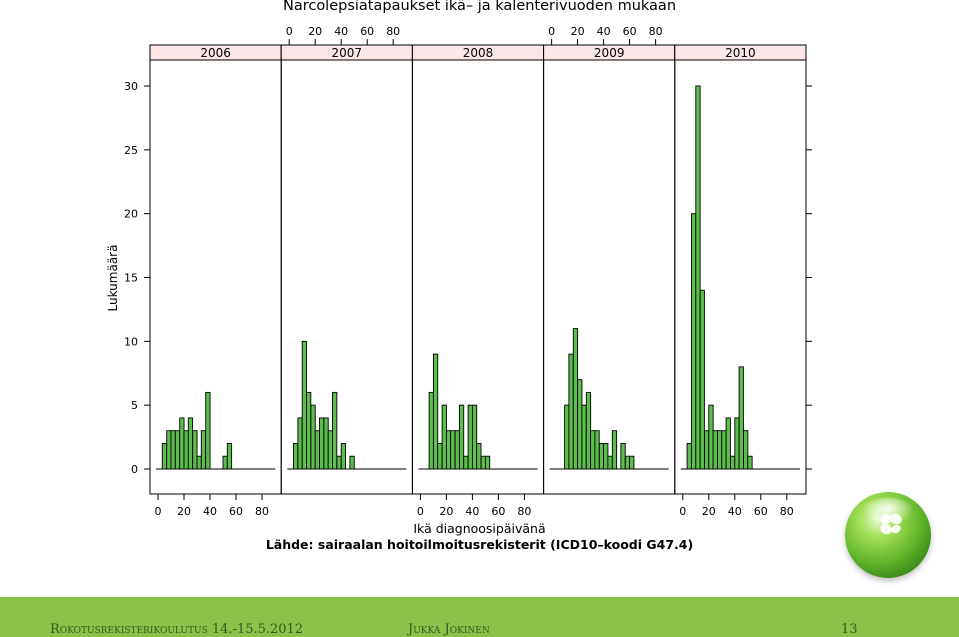  Describe the element at coordinates (131, 341) in the screenshot. I see `y-tick-label: 10` at that location.